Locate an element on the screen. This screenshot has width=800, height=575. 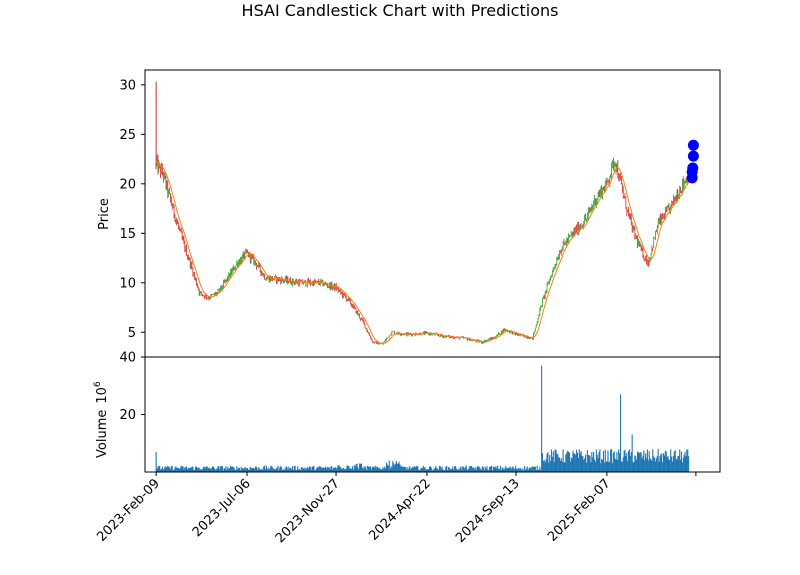
price-y-tick-label: 25 is located at coordinates (127, 135).